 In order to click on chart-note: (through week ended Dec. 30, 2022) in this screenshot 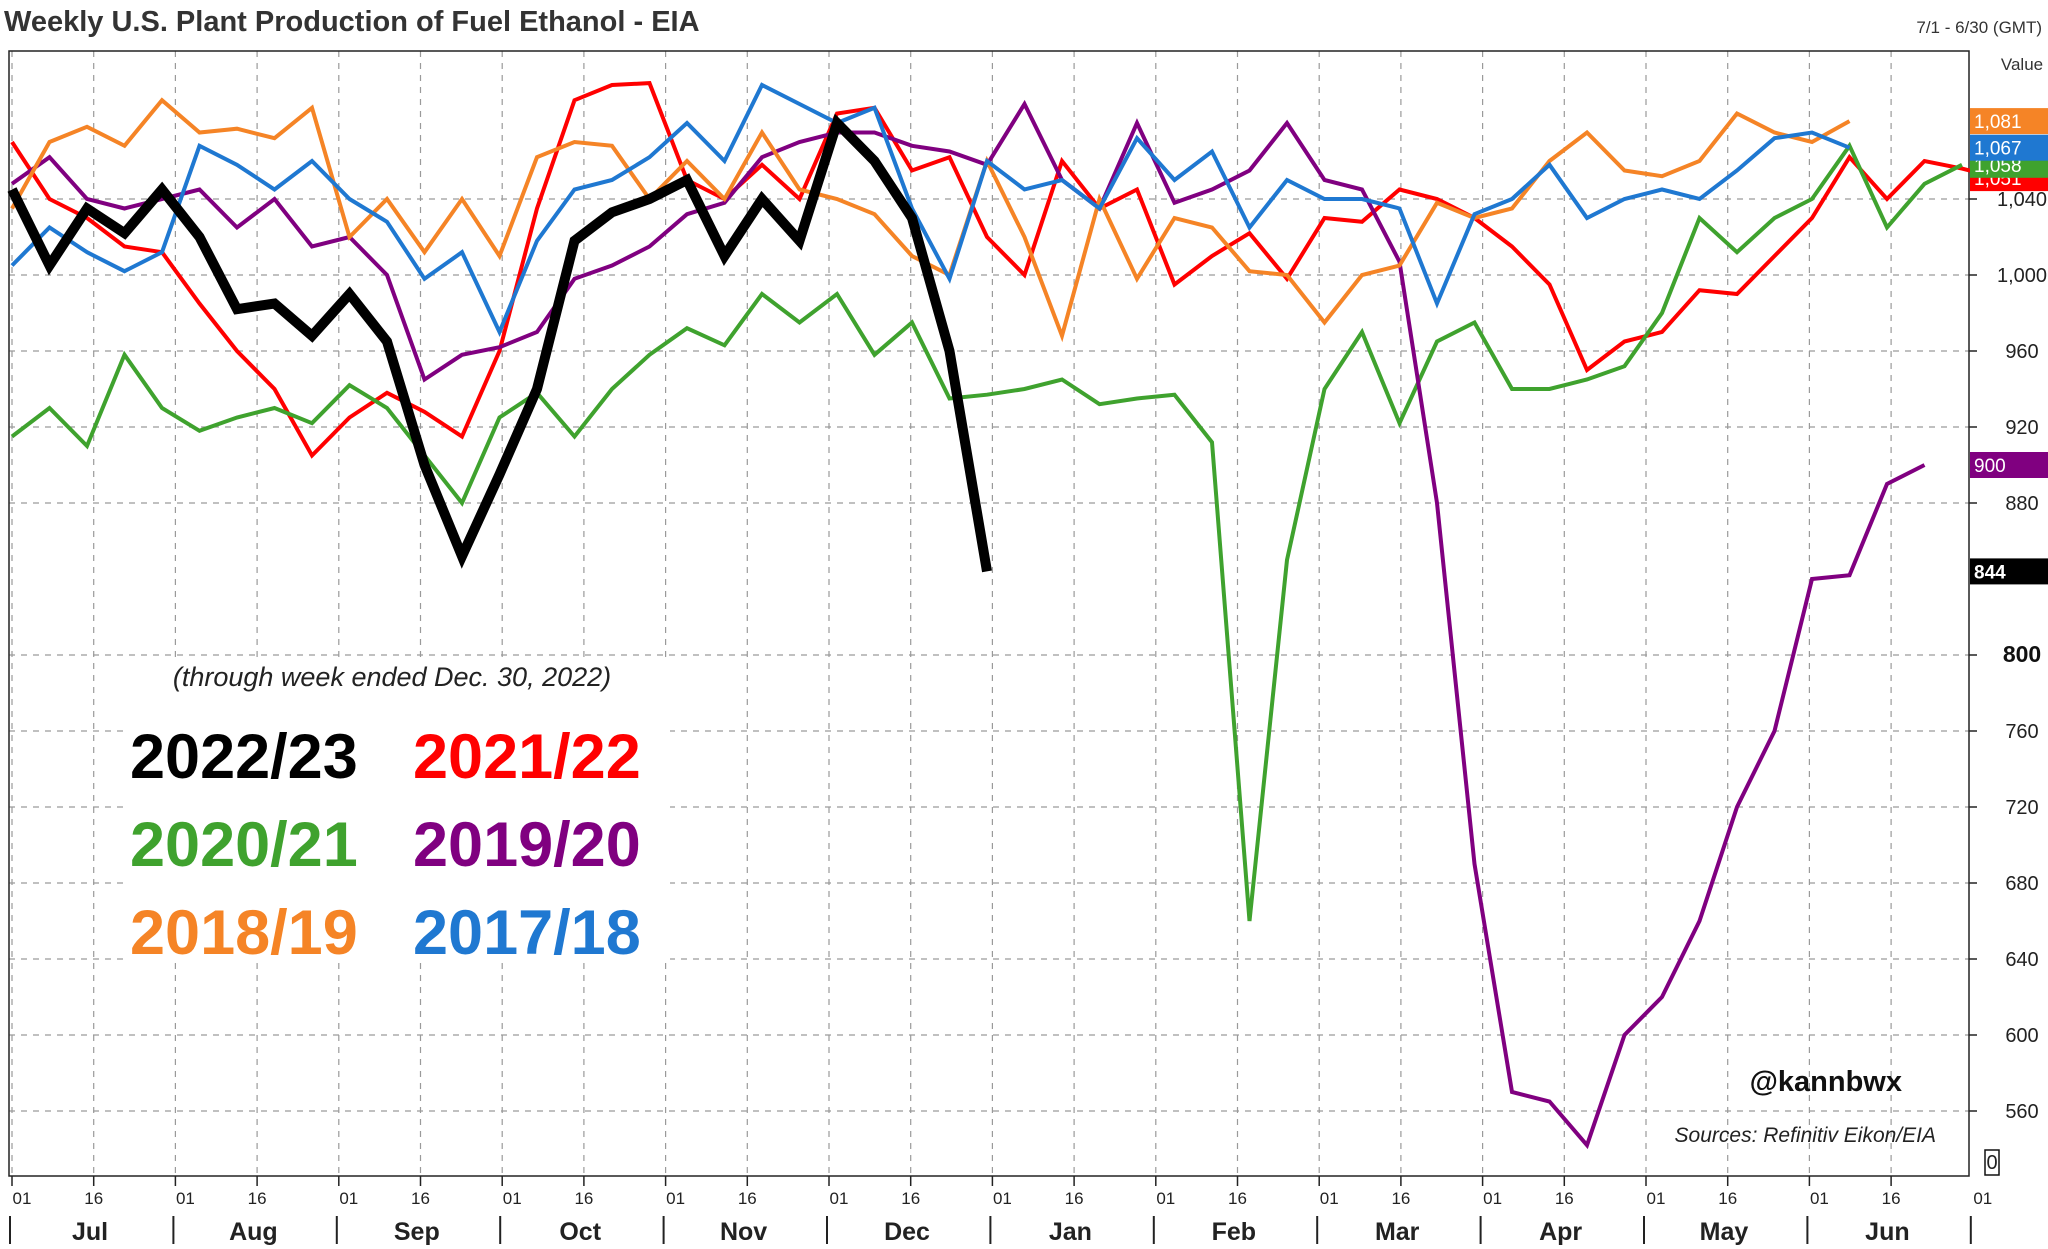, I will do `click(392, 677)`.